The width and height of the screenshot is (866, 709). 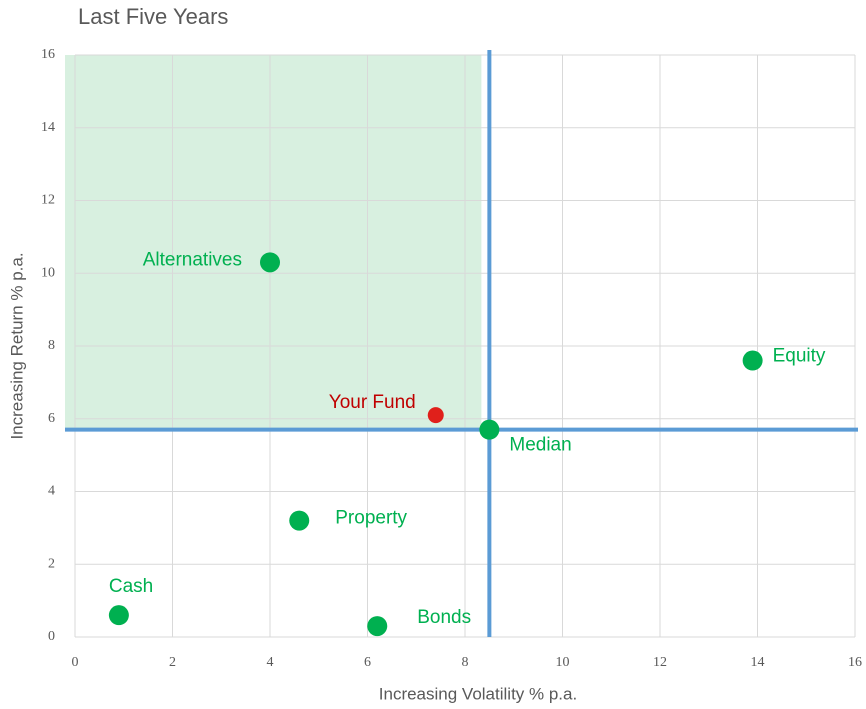 I want to click on point-label: Cash, so click(x=131, y=586).